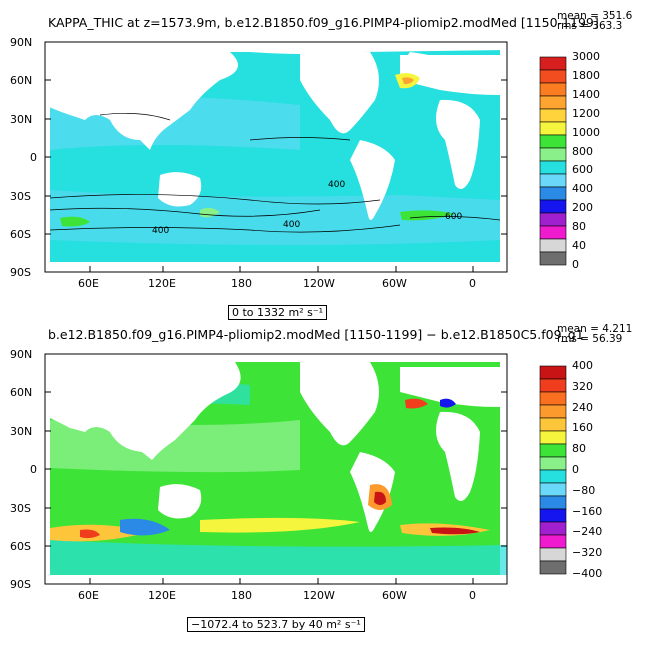  What do you see at coordinates (579, 246) in the screenshot?
I see `colorbar-label: 40` at bounding box center [579, 246].